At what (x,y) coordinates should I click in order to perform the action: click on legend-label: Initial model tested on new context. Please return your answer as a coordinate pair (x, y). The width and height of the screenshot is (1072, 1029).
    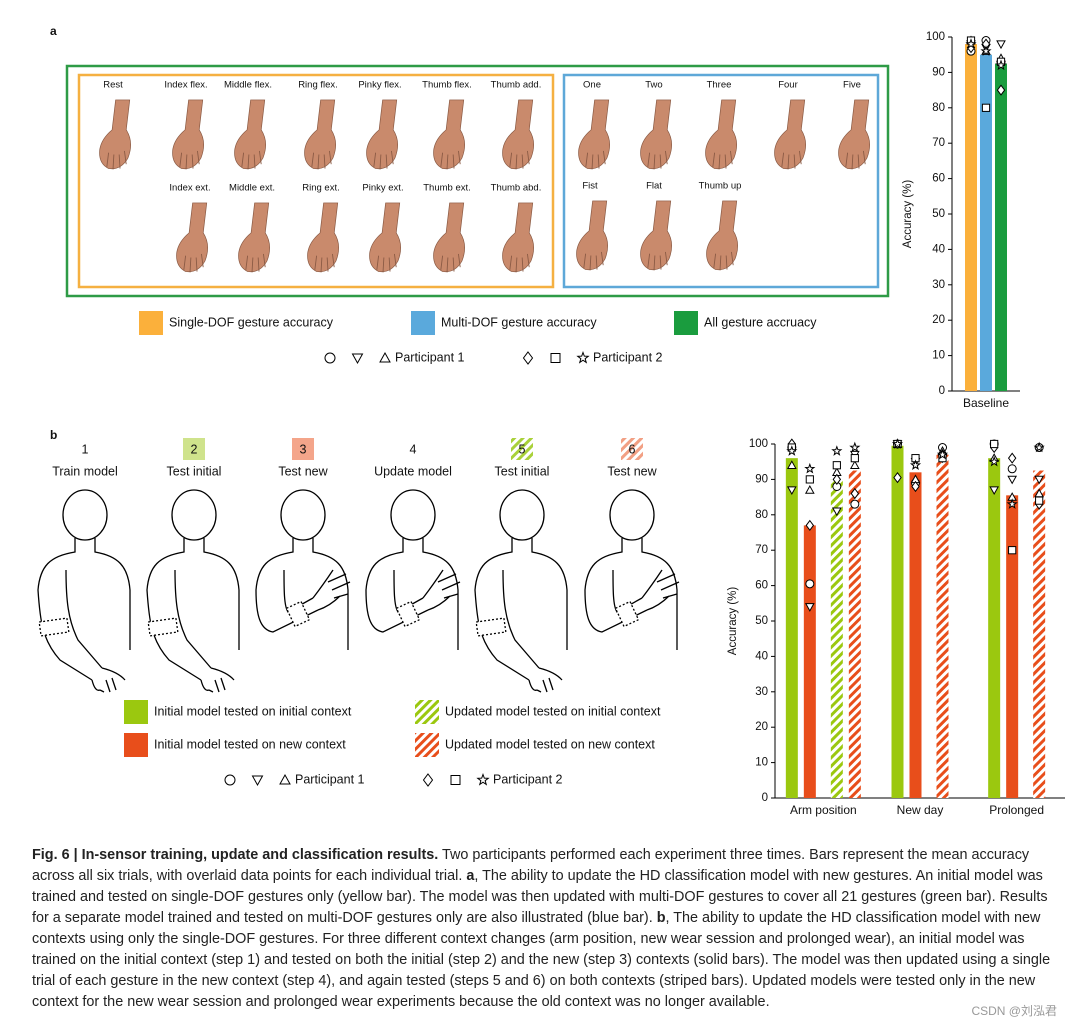
    Looking at the image, I should click on (250, 744).